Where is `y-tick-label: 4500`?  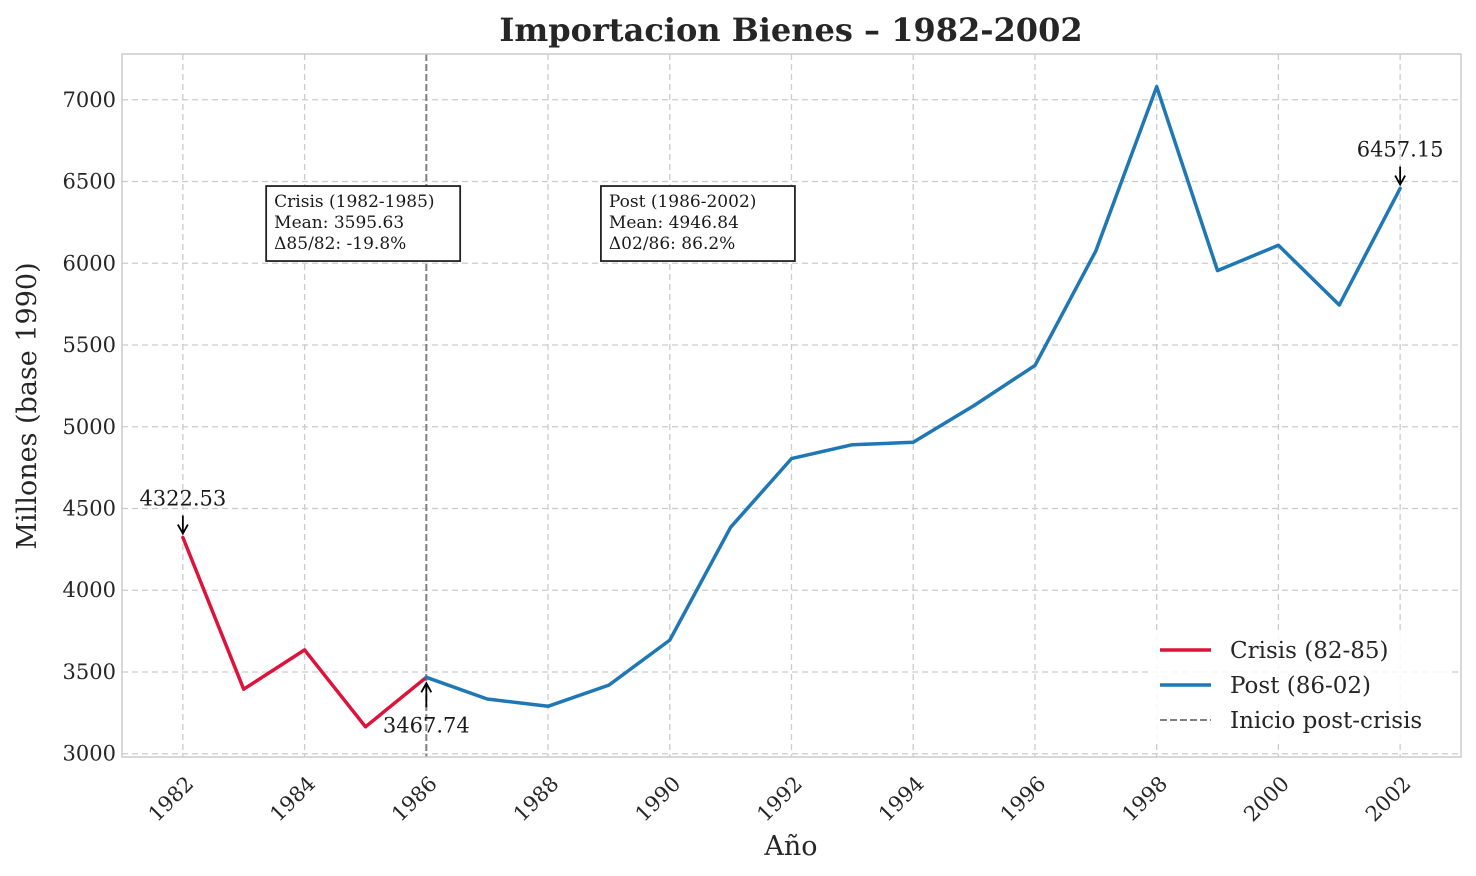 y-tick-label: 4500 is located at coordinates (89, 508).